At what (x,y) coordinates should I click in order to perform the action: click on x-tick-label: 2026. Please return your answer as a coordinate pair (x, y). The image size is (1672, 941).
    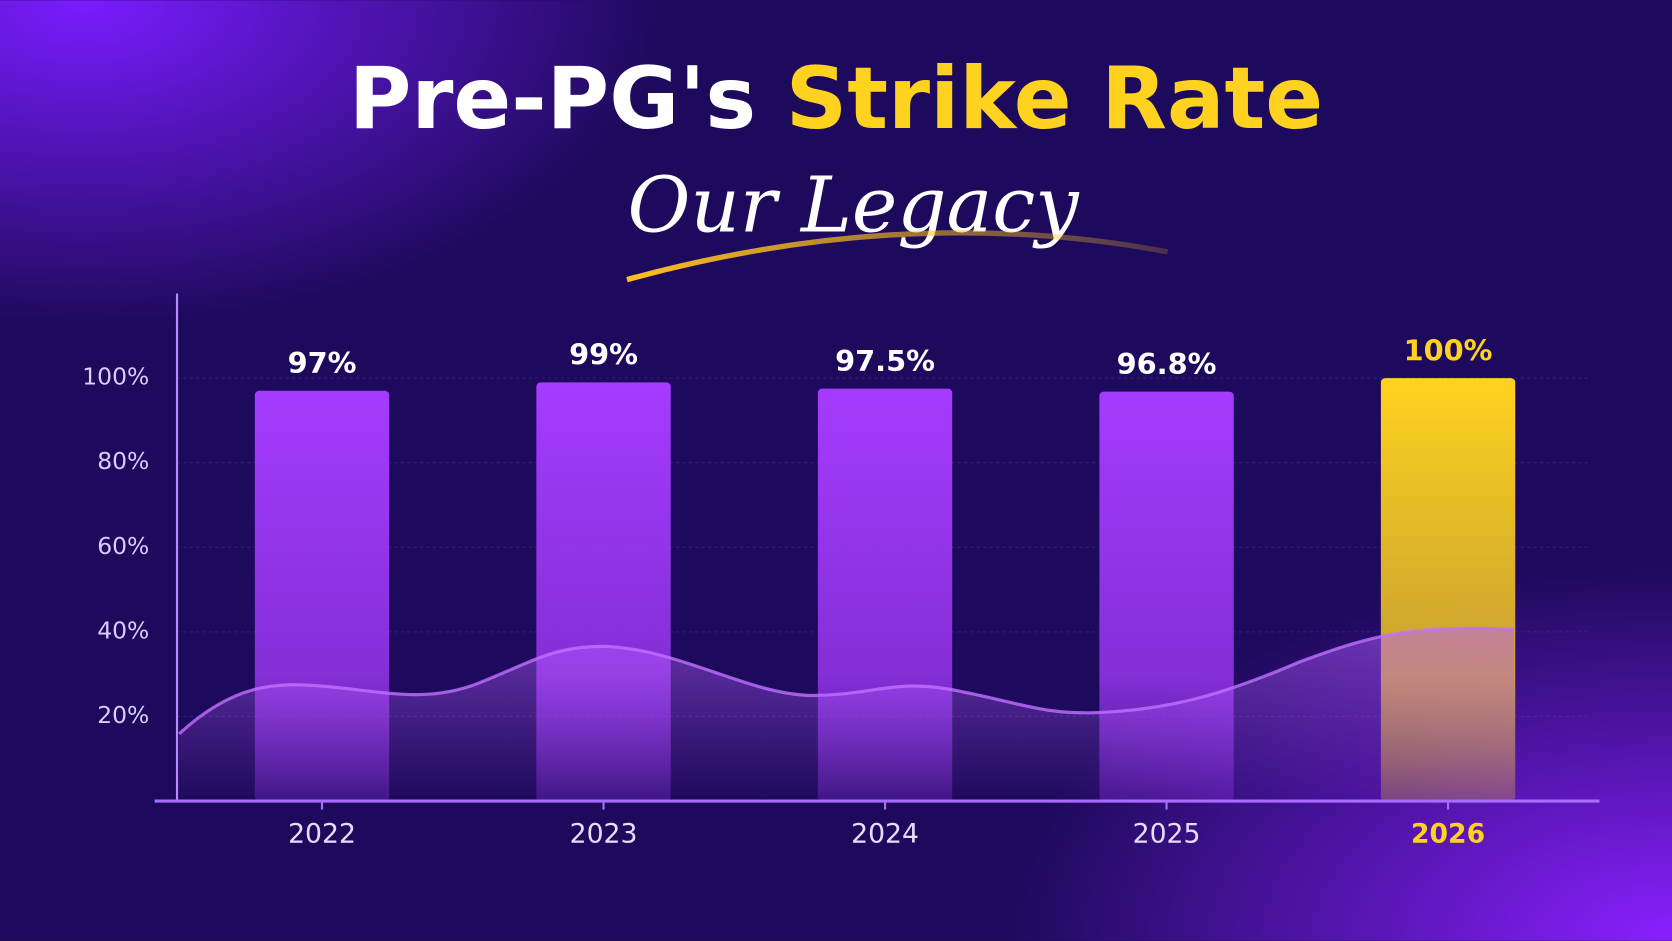
    Looking at the image, I should click on (1448, 834).